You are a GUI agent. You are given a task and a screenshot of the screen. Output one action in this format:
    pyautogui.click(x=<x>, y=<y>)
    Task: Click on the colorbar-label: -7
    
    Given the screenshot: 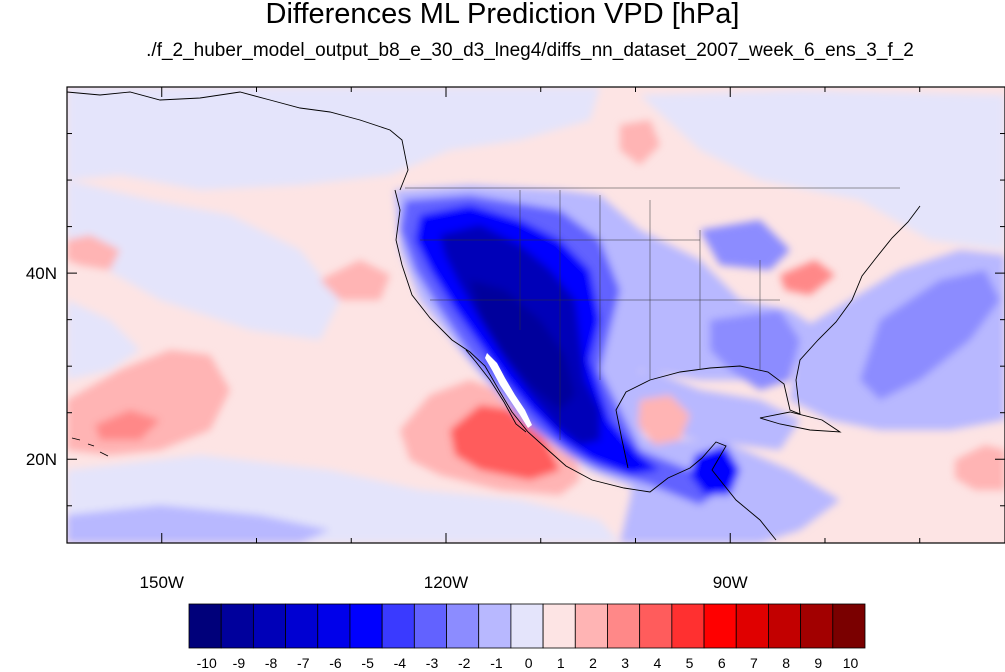 What is the action you would take?
    pyautogui.click(x=303, y=663)
    